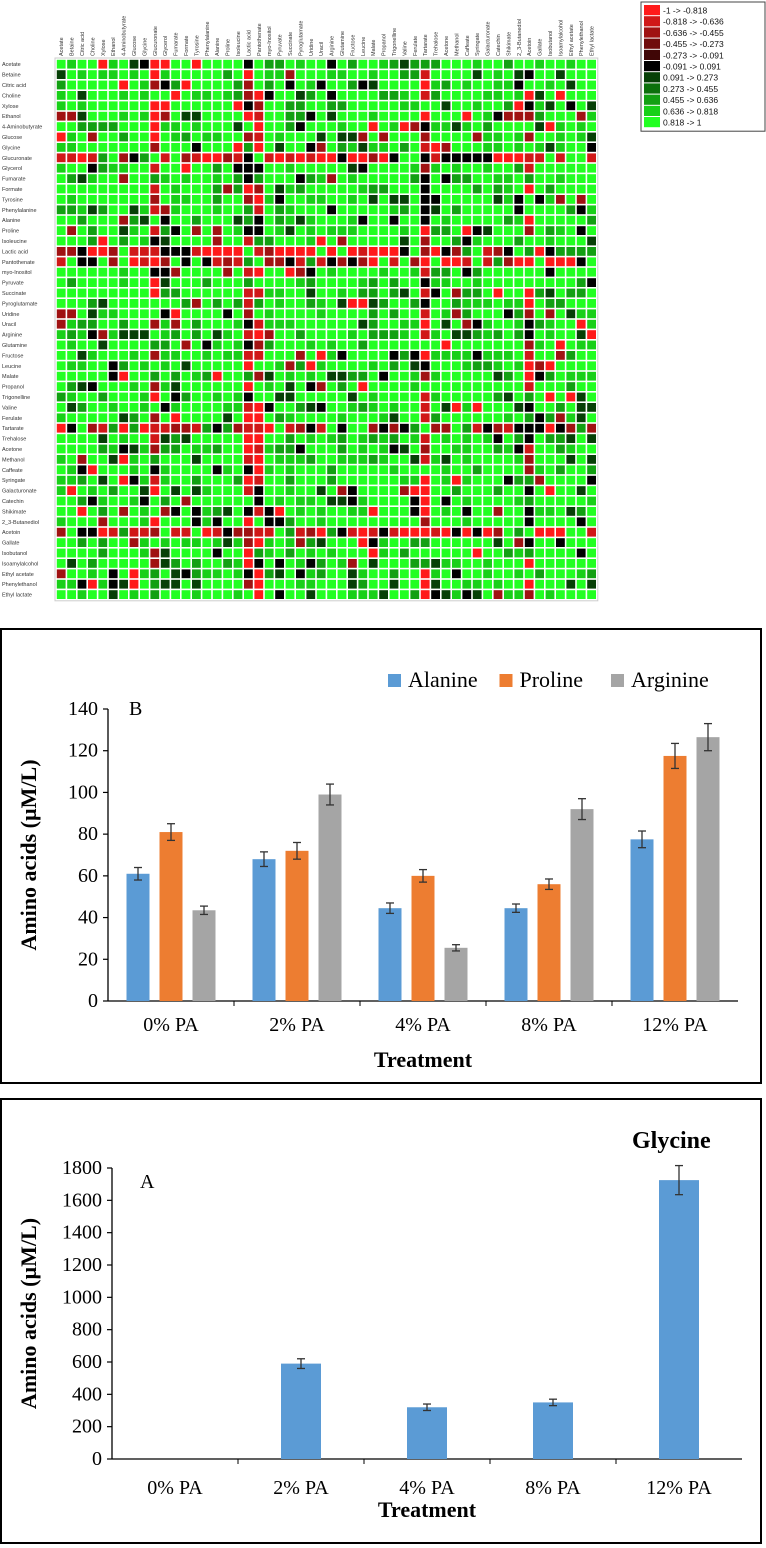 The image size is (766, 1548). What do you see at coordinates (177, 44) in the screenshot?
I see `heatmap-col-label-fumarate: Fumarate` at bounding box center [177, 44].